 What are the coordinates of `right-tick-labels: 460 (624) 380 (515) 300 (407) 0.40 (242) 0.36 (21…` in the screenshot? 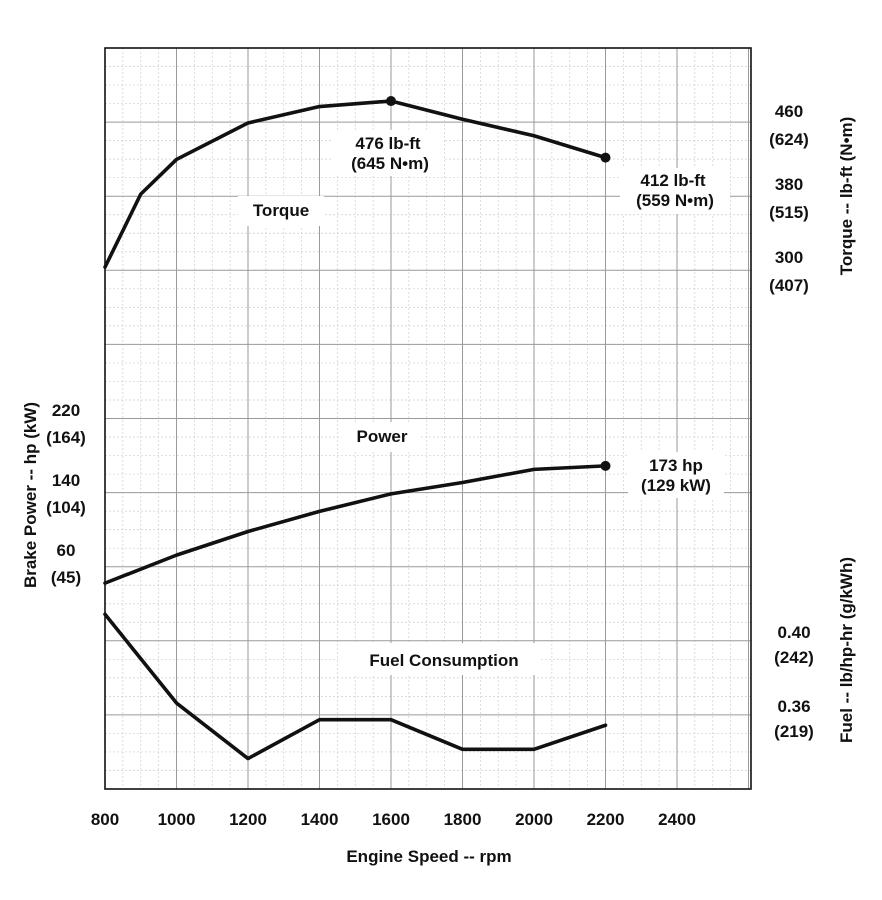 It's located at (791, 421).